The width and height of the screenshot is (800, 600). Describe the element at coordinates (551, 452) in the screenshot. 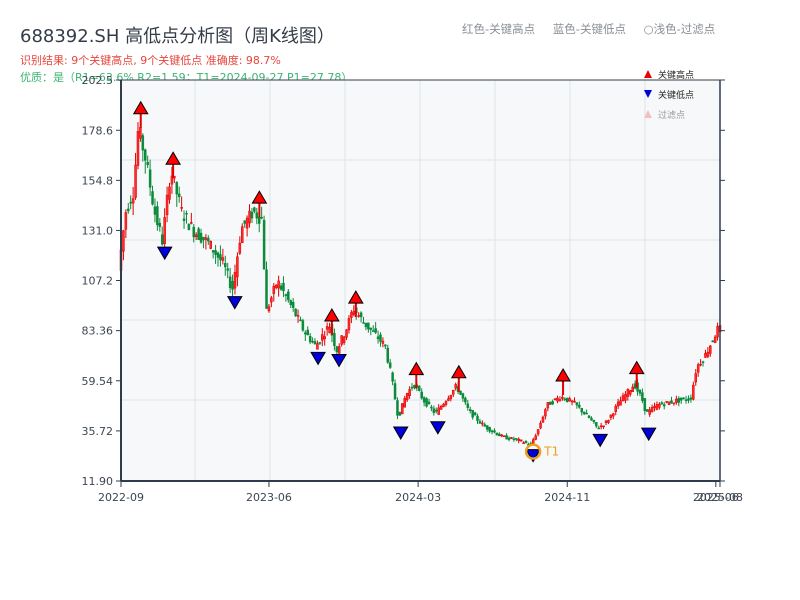

I see `t1-label: T1` at that location.